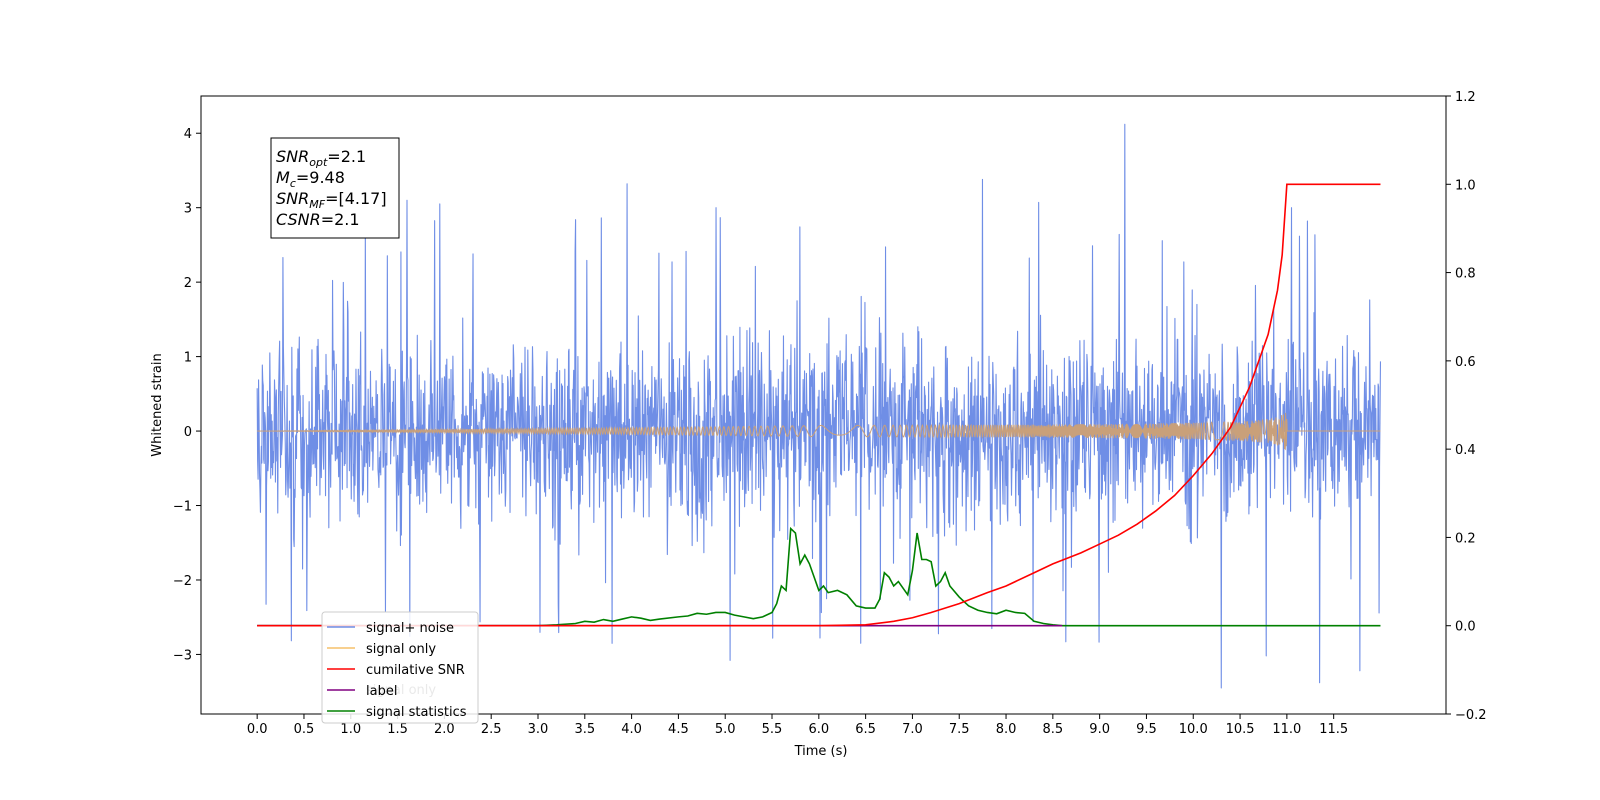 The height and width of the screenshot is (800, 1600). I want to click on x-tick-label: 11.5, so click(1333, 729).